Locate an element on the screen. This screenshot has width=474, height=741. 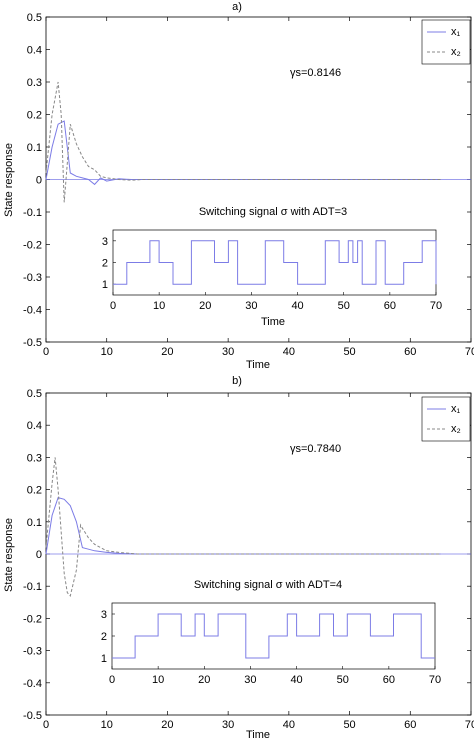
inset-title: Switching signal σ with ADT=4 is located at coordinates (268, 585).